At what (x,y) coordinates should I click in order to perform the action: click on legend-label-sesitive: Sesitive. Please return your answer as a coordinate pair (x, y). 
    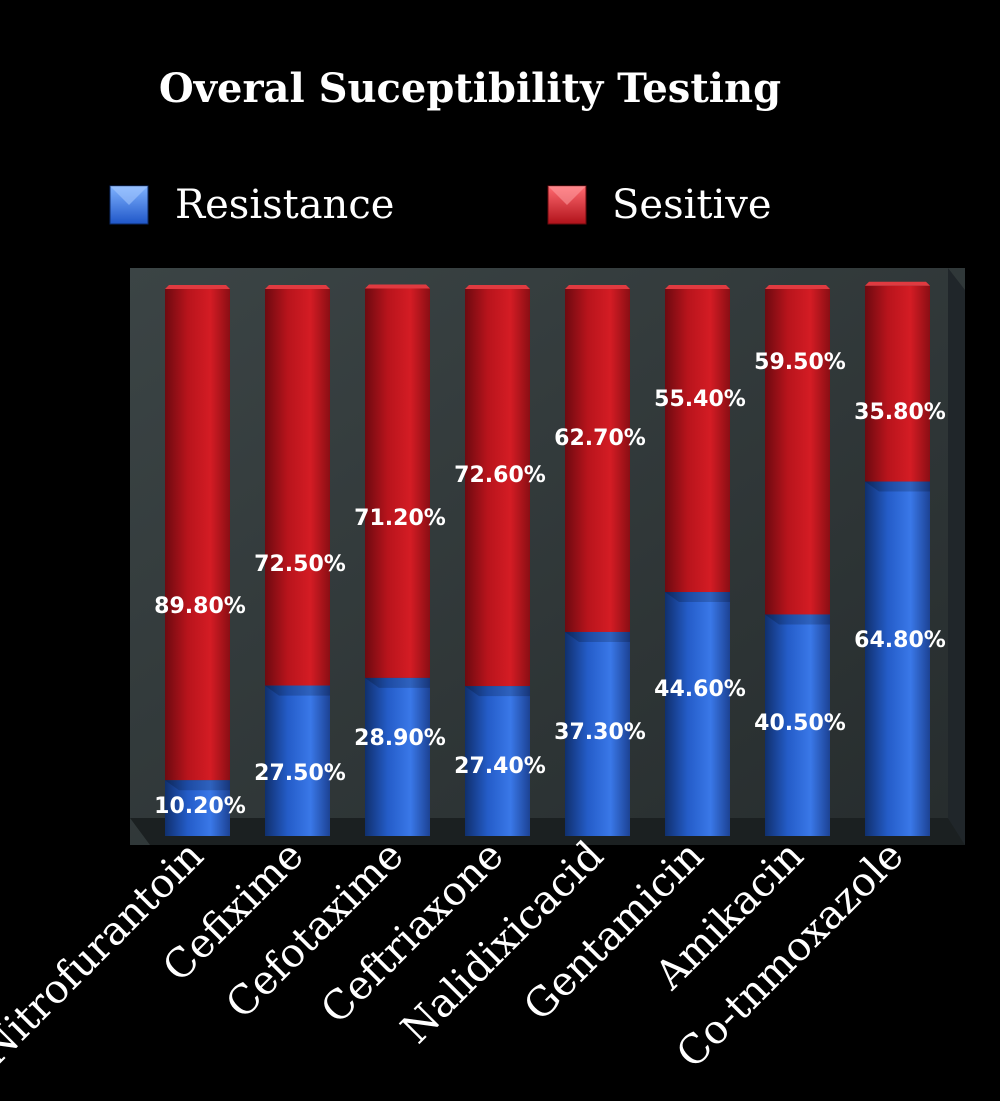
    Looking at the image, I should click on (692, 205).